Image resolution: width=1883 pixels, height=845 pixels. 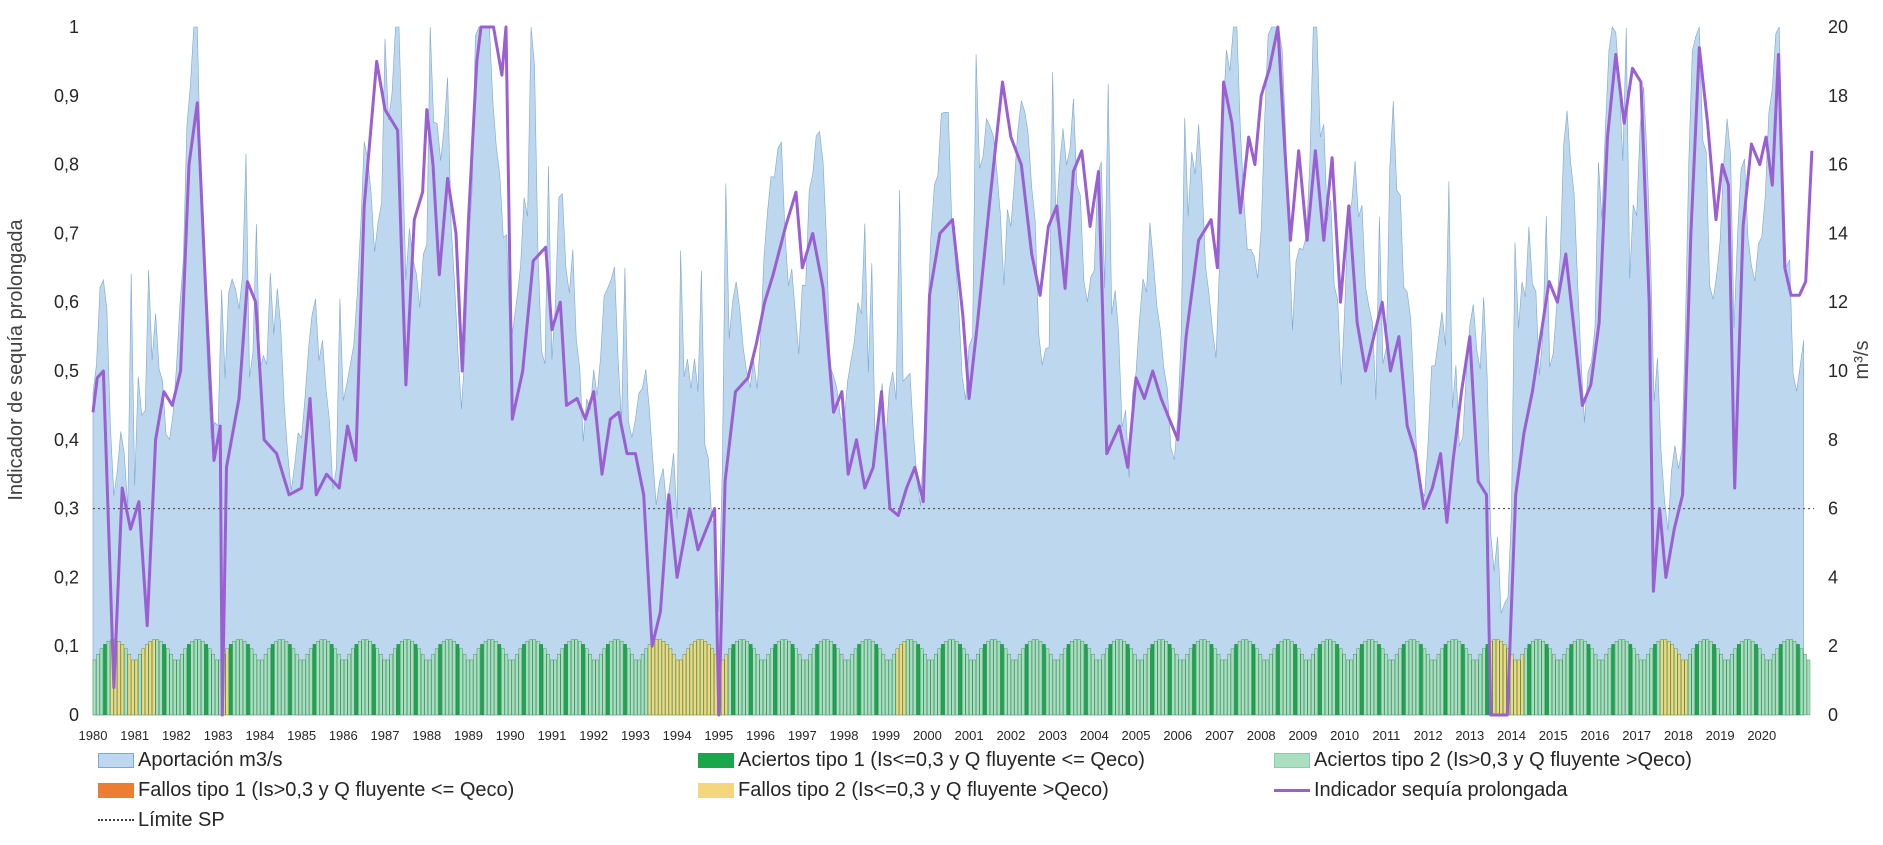 I want to click on legend-swatch-indicador, so click(x=1292, y=790).